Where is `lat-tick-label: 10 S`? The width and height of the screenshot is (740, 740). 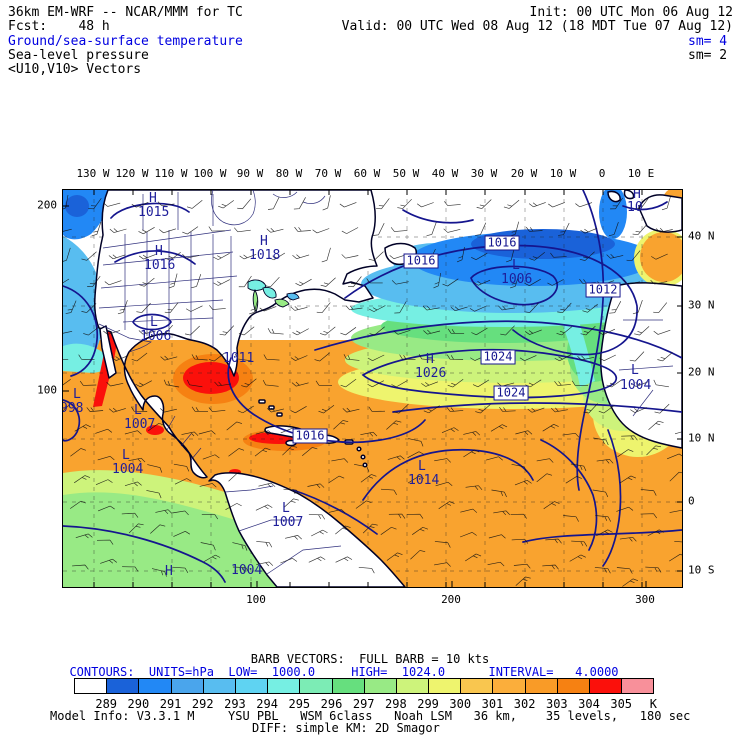 lat-tick-label: 10 S is located at coordinates (701, 570).